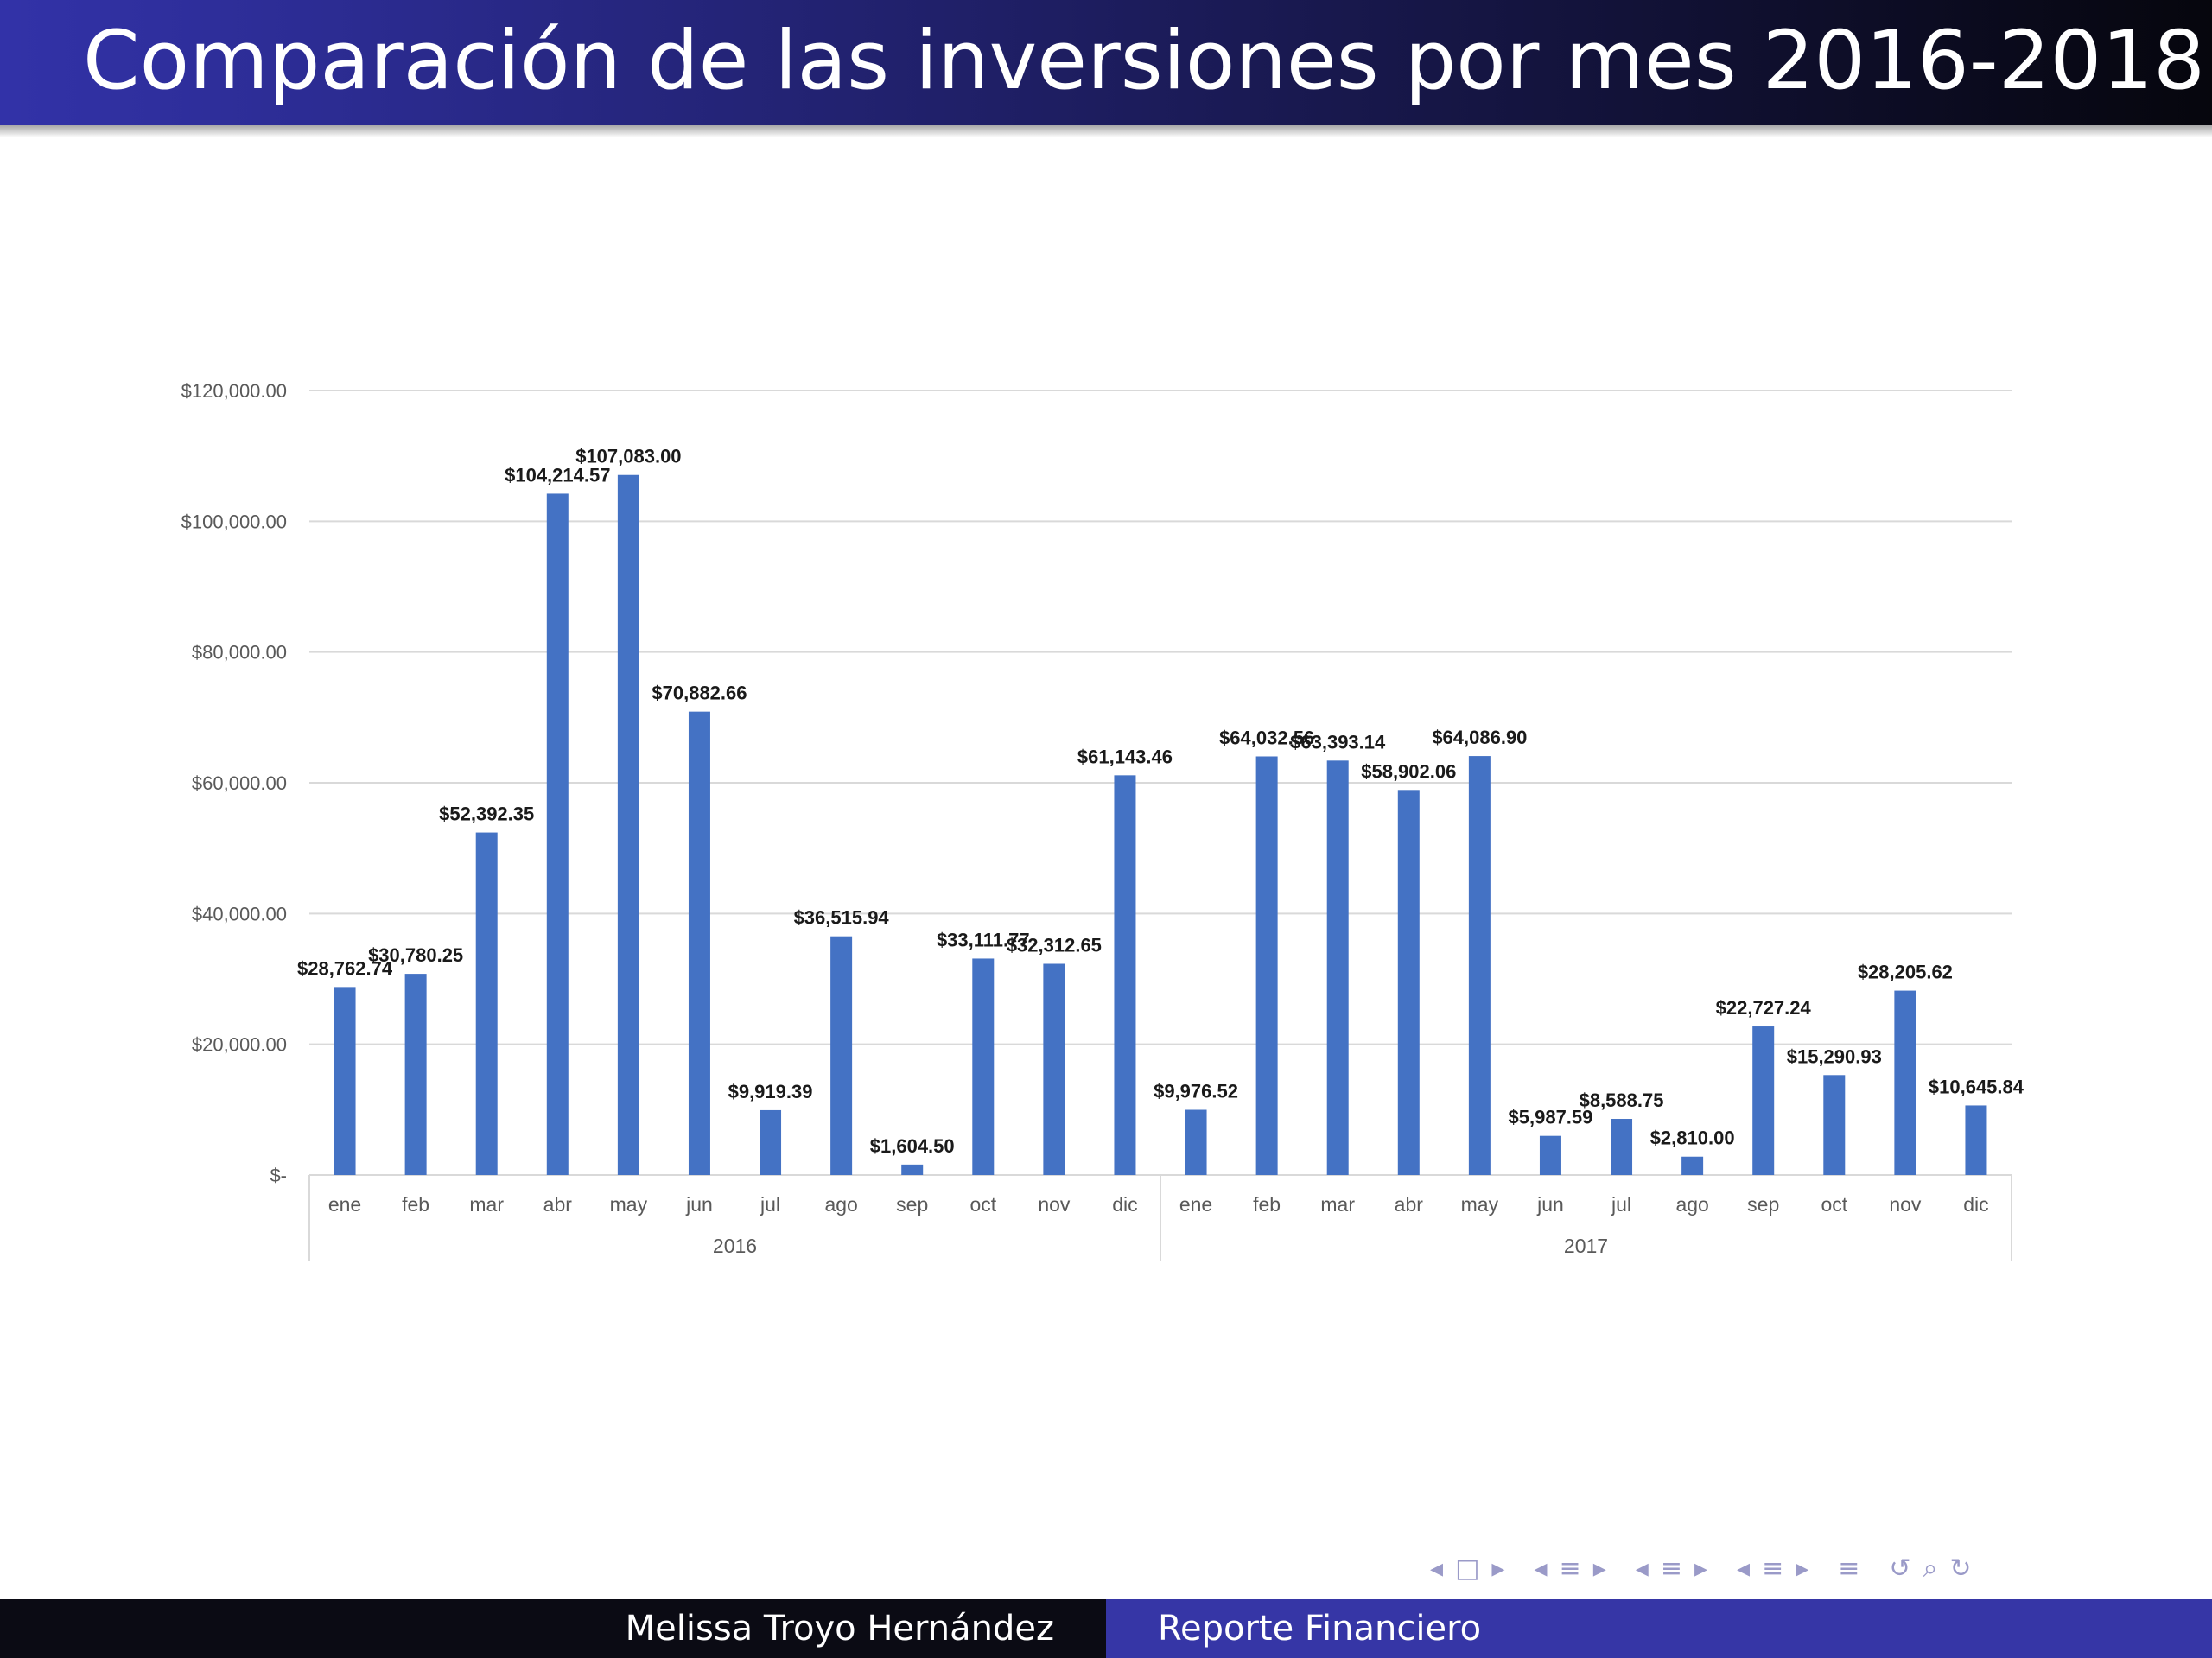 This screenshot has width=2212, height=1658. I want to click on y-tick-label: $120,000.00, so click(234, 391).